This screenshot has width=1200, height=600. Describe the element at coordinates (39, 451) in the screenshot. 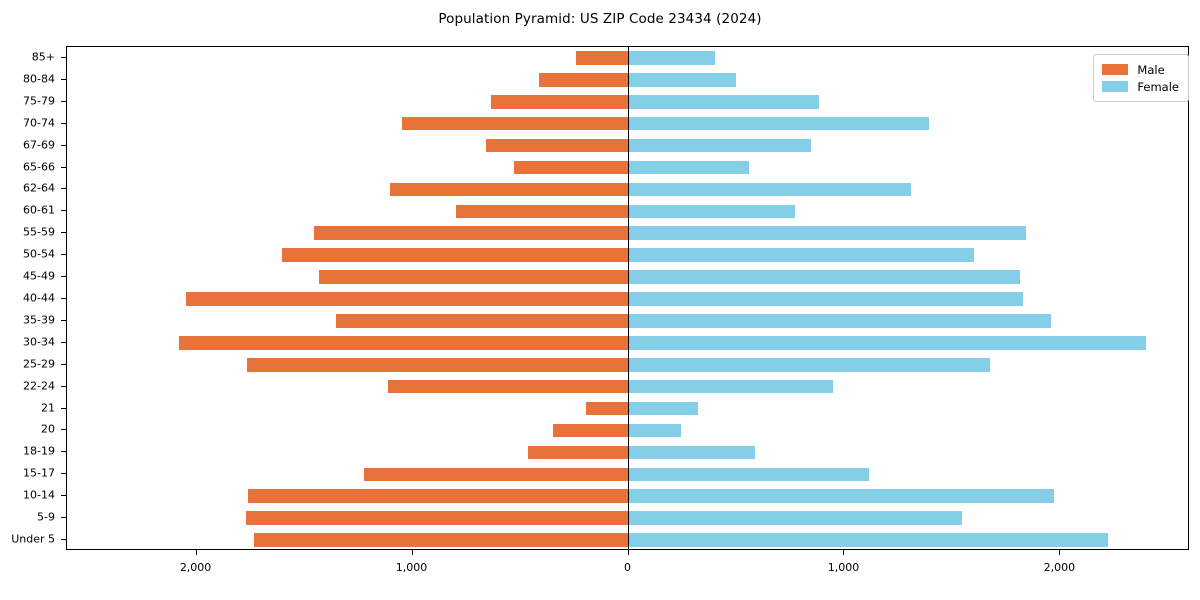

I see `y-axis-tick-label: 18-19` at that location.